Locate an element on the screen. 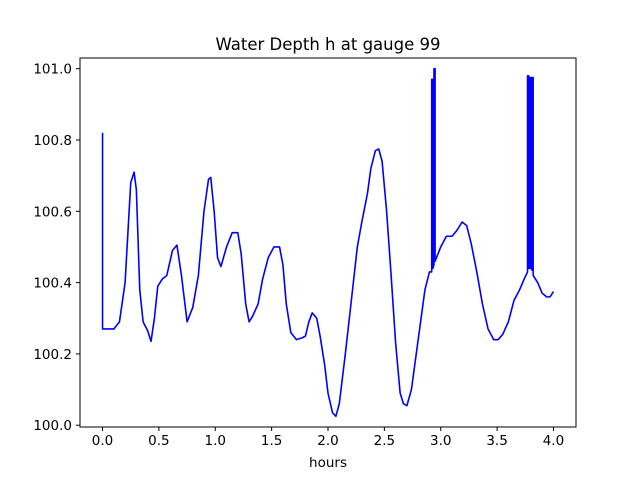  x-tick-label: 1.5 is located at coordinates (271, 441).